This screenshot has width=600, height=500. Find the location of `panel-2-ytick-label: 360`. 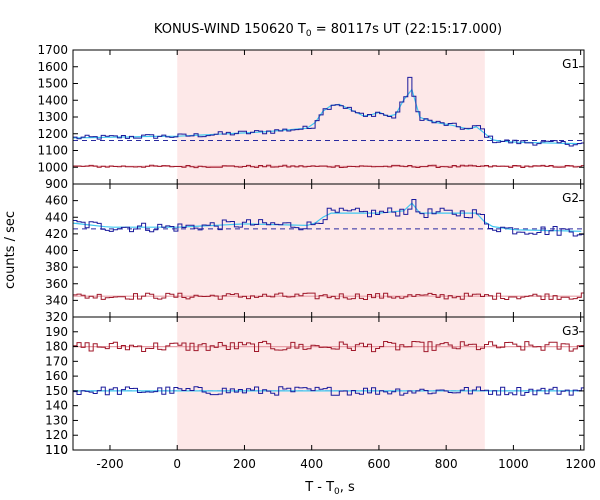

panel-2-ytick-label: 360 is located at coordinates (56, 284).